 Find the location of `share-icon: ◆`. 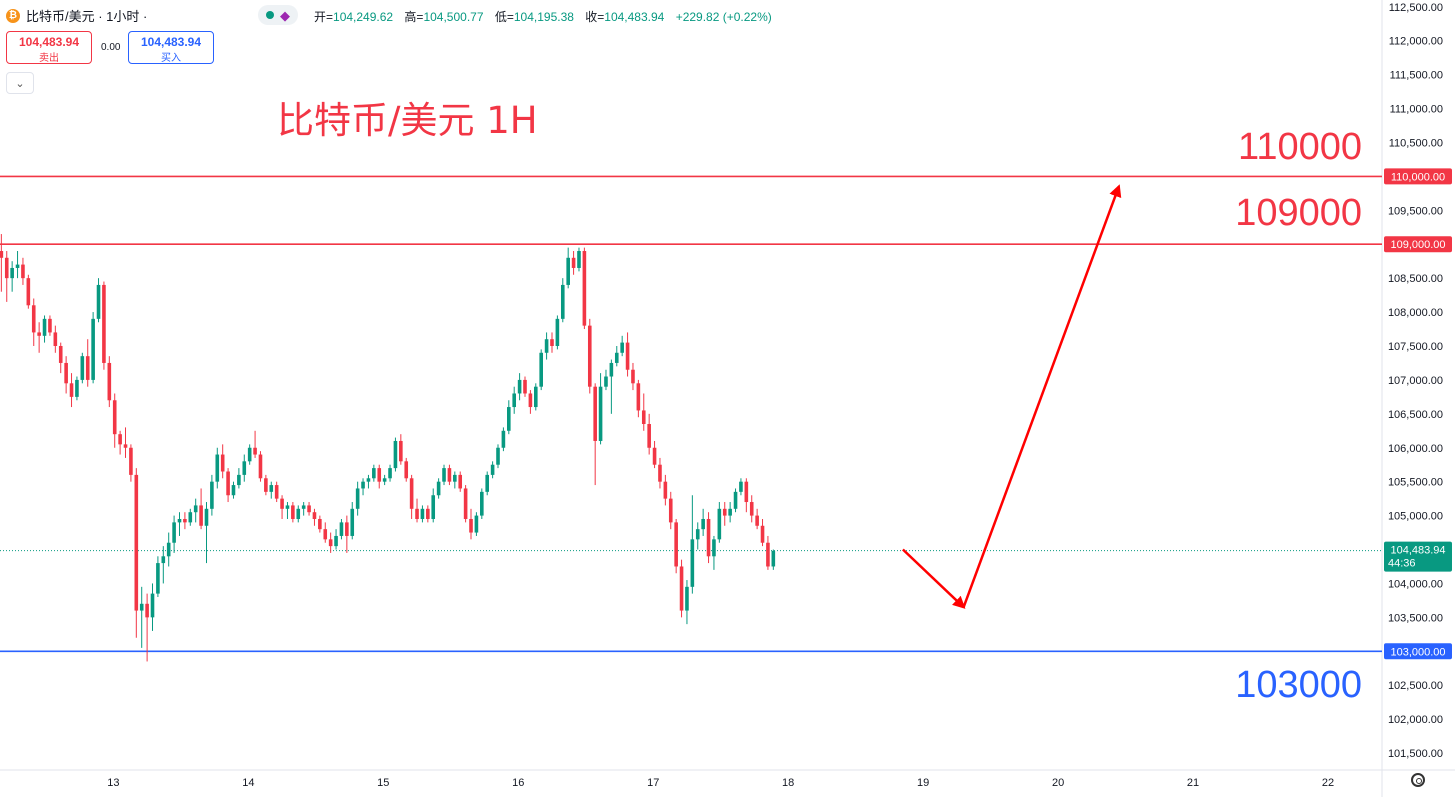

share-icon: ◆ is located at coordinates (285, 15).